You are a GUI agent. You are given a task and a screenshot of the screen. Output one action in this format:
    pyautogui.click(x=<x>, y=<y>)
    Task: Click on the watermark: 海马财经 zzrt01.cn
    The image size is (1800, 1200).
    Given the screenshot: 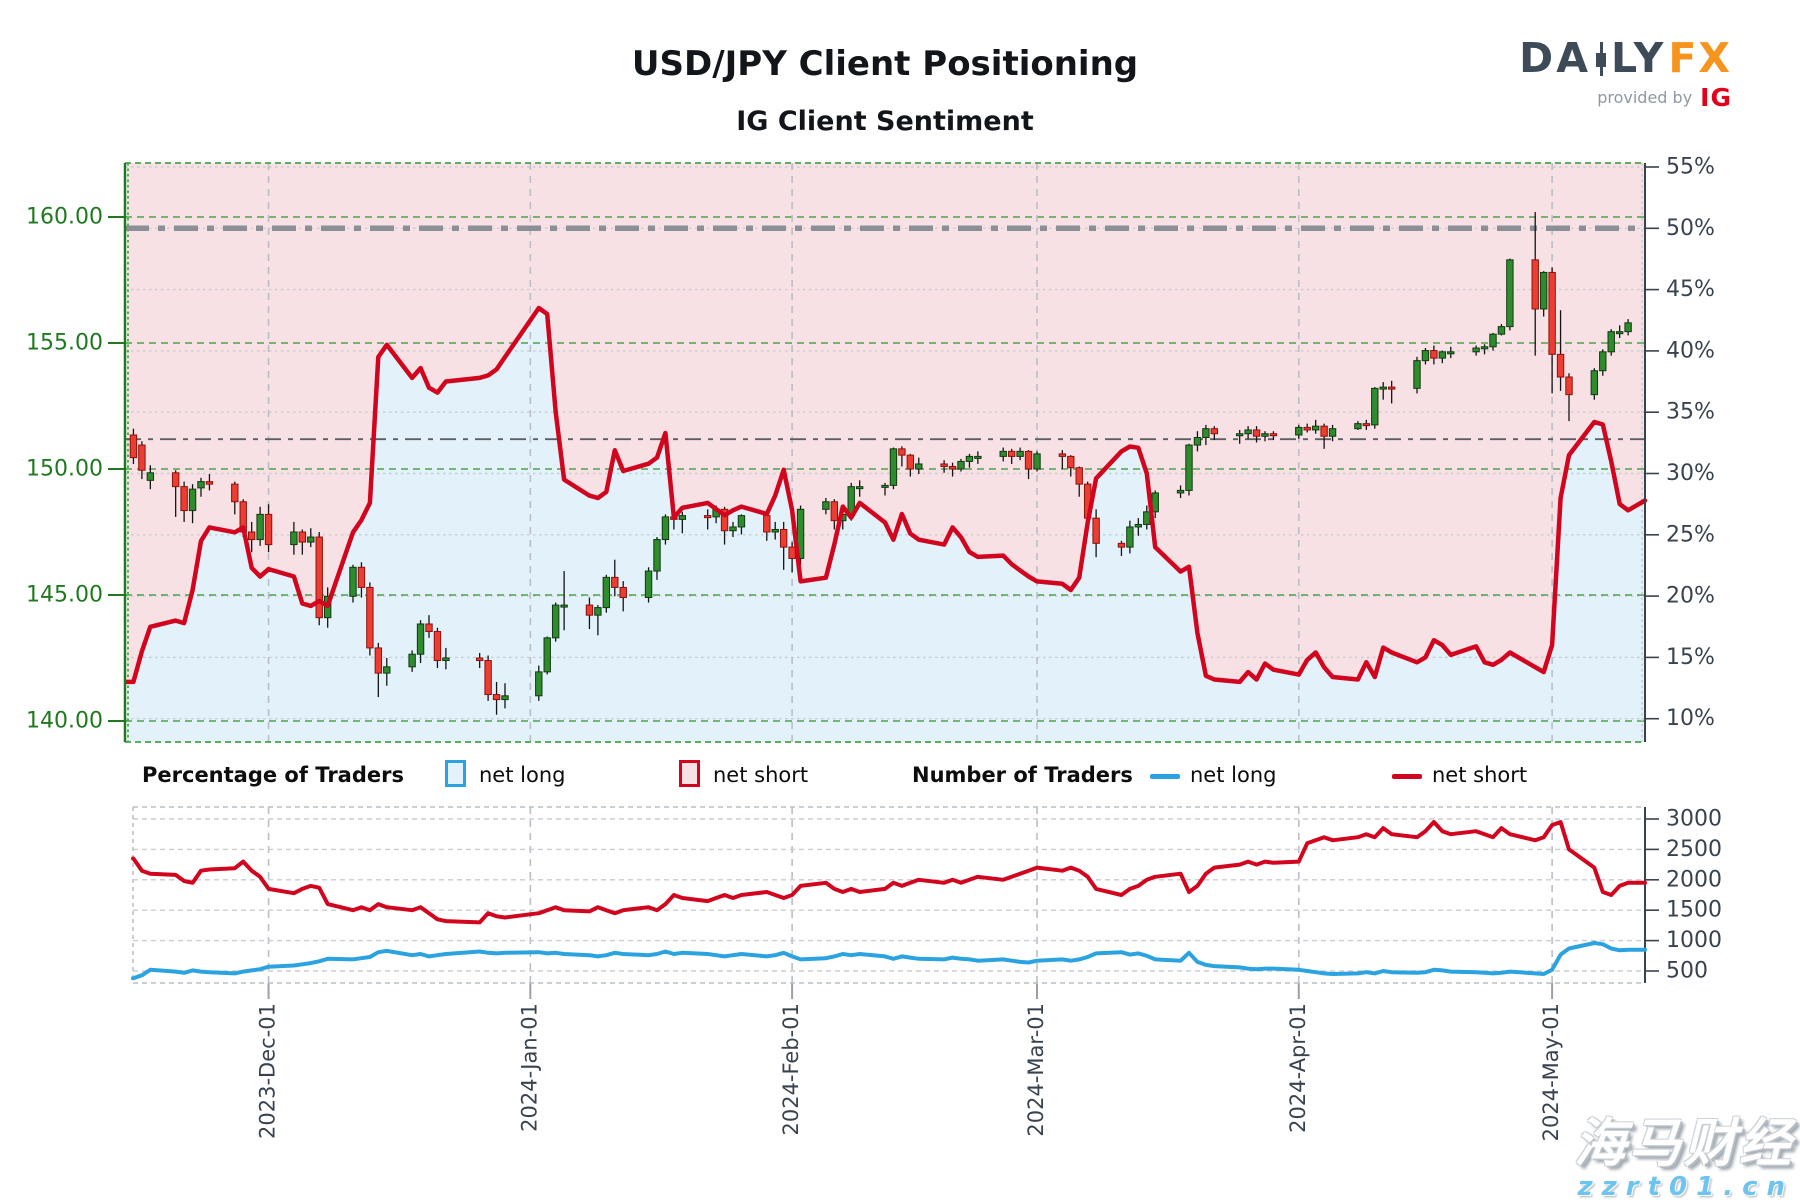 What is the action you would take?
    pyautogui.click(x=1684, y=1159)
    